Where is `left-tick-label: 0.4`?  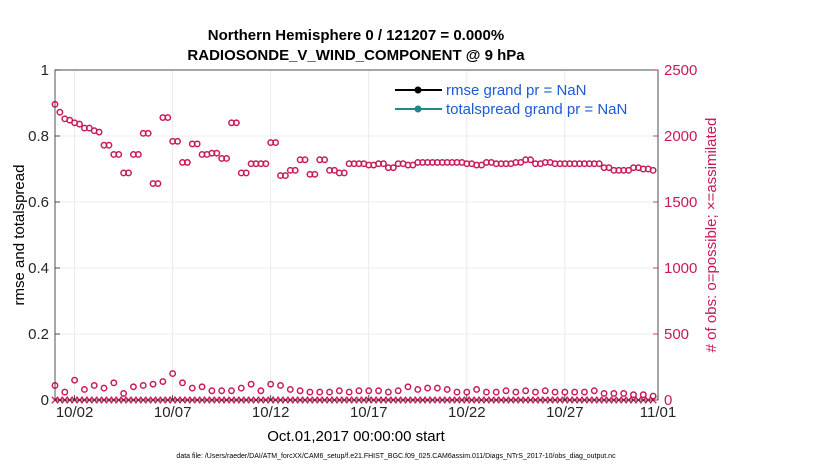 left-tick-label: 0.4 is located at coordinates (38, 268).